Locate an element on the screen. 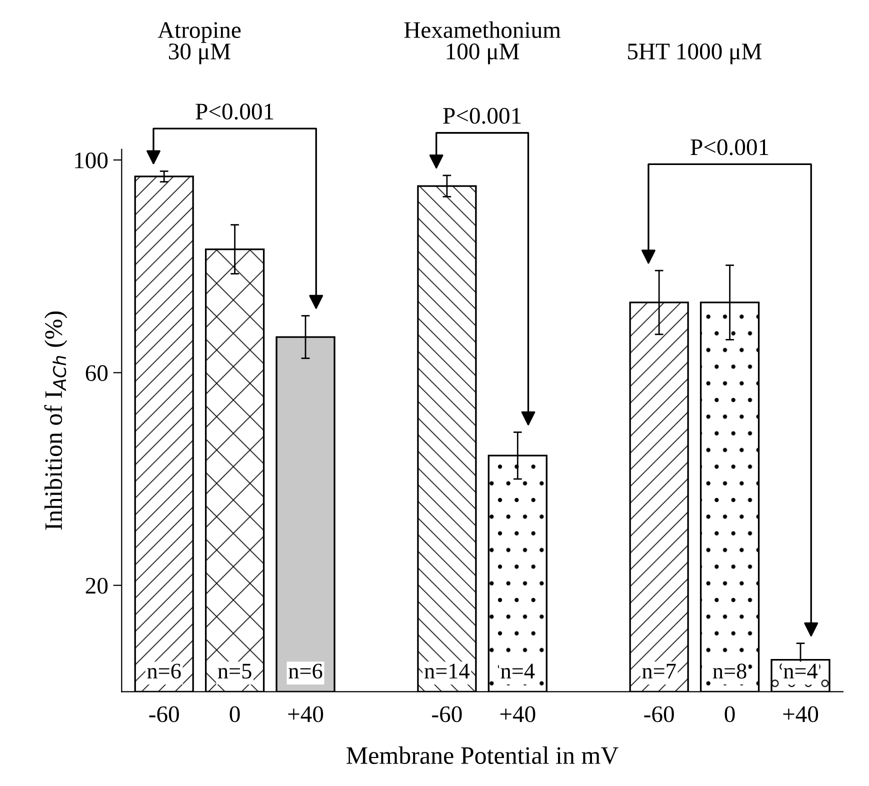 The height and width of the screenshot is (786, 869). text: 5HT 1000 μM is located at coordinates (695, 54).